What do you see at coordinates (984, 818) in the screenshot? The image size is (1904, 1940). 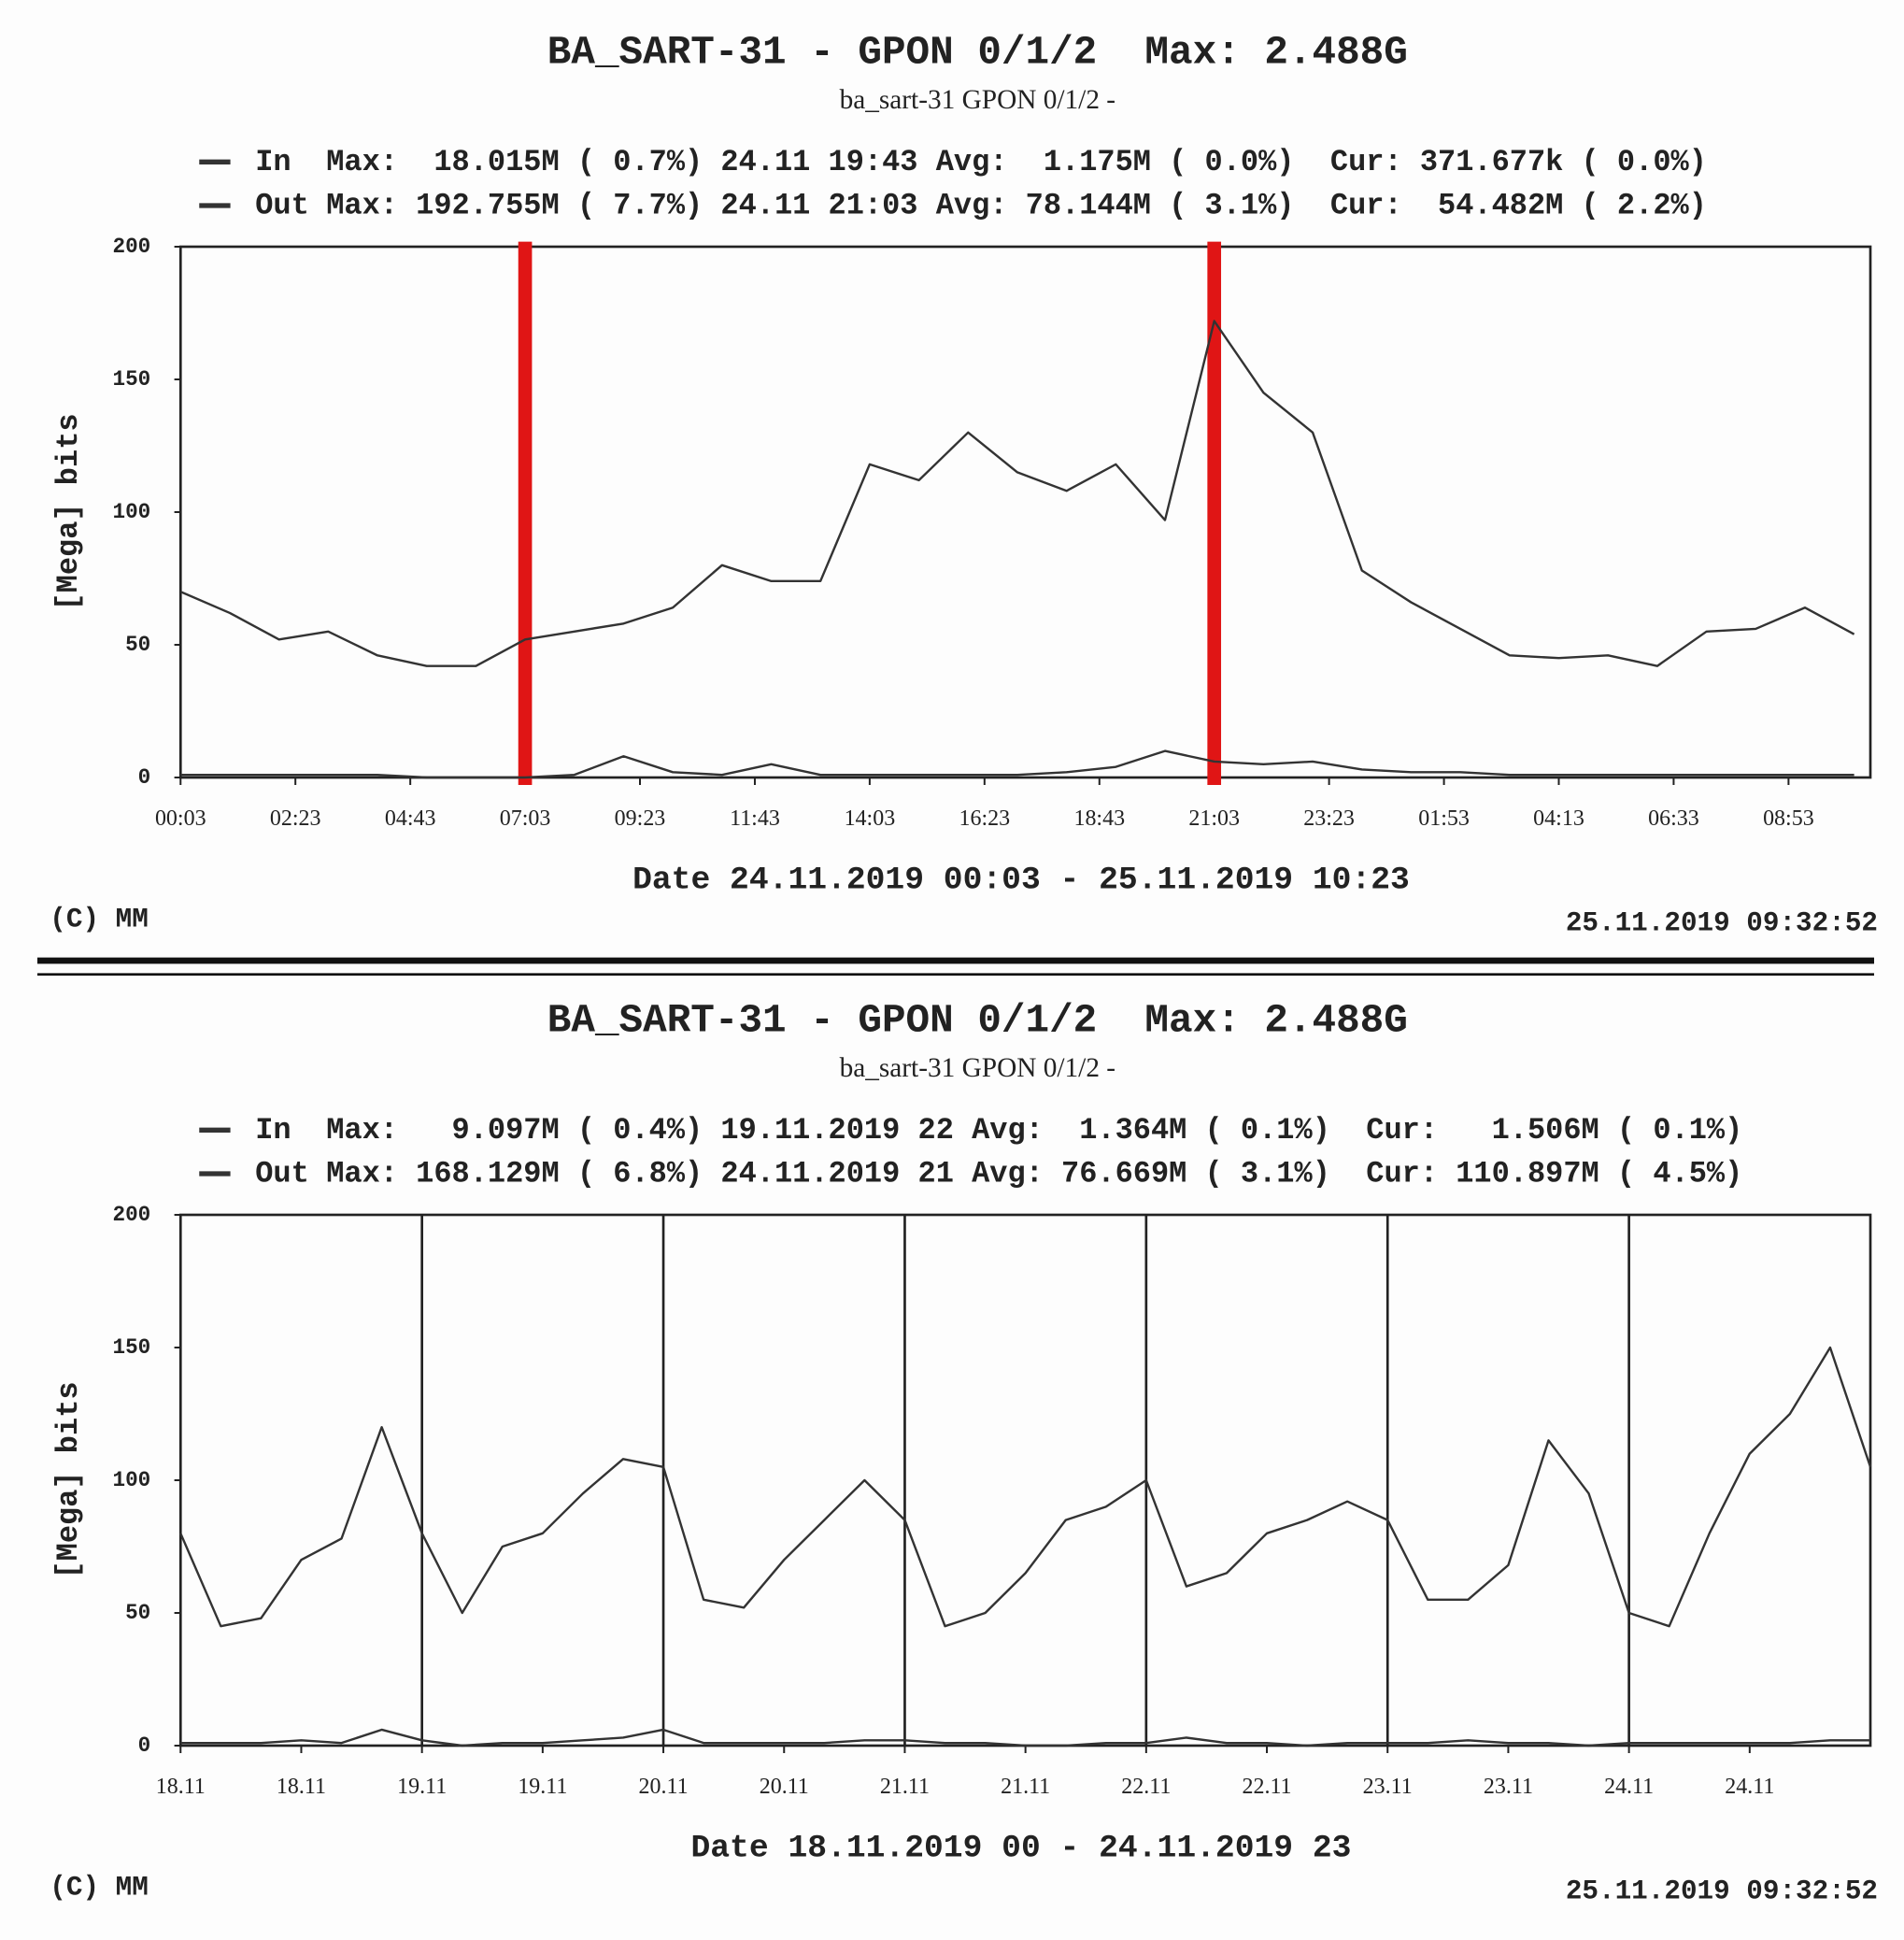 I see `x-tick-label: 16:23` at bounding box center [984, 818].